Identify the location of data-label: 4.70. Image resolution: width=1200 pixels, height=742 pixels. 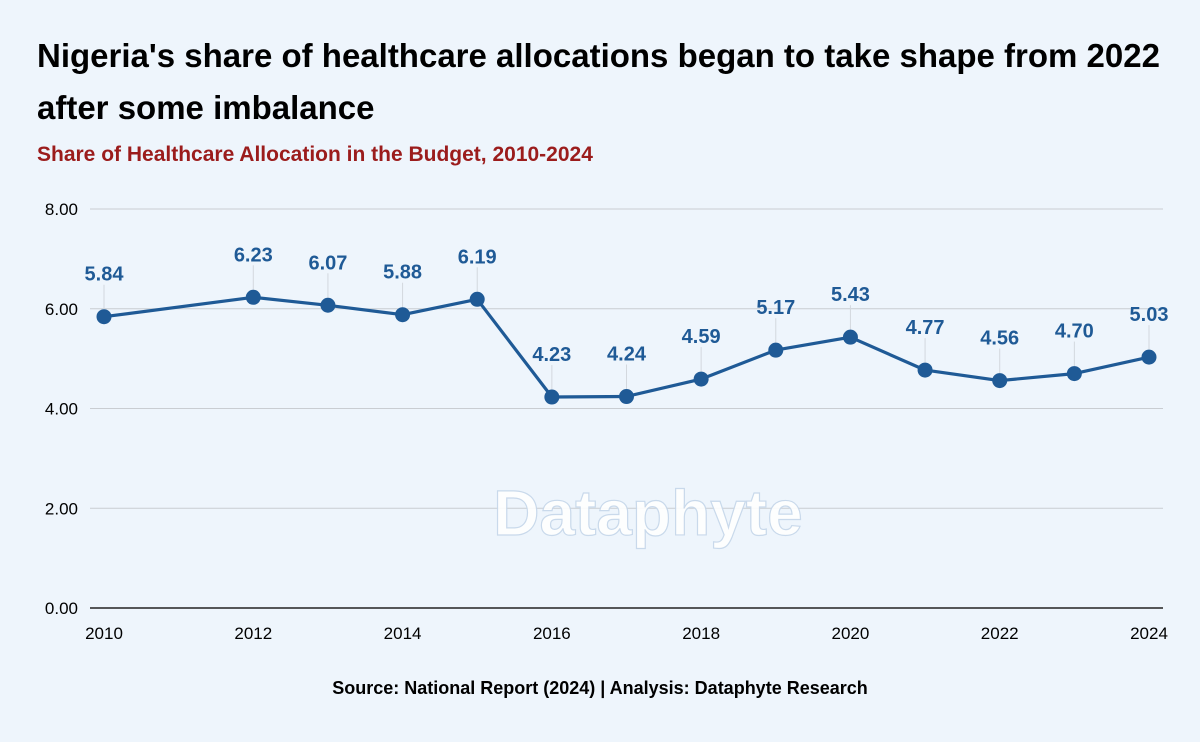
(1074, 332).